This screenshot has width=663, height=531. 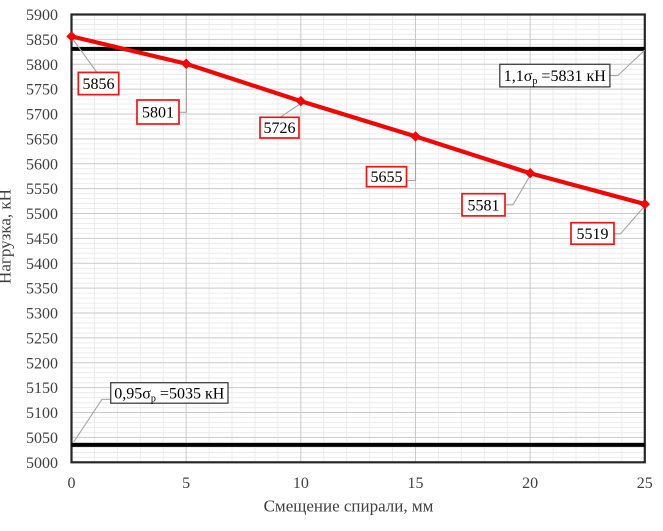 What do you see at coordinates (530, 483) in the screenshot?
I see `svg-text: 20` at bounding box center [530, 483].